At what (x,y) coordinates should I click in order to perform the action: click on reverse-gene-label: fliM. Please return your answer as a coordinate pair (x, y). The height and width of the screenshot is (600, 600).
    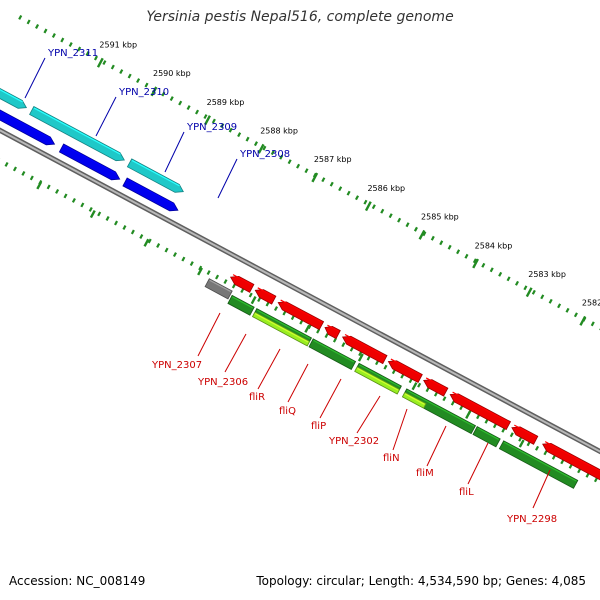
    Looking at the image, I should click on (425, 473).